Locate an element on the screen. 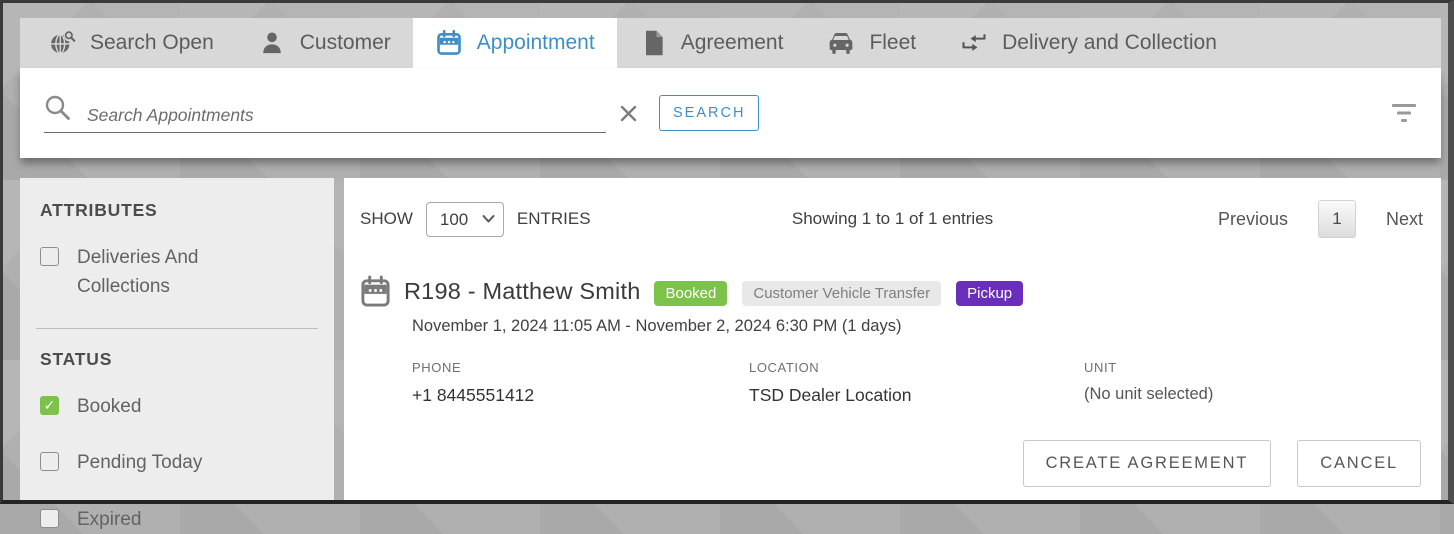 The height and width of the screenshot is (534, 1454). next-page-link: Next is located at coordinates (1404, 218).